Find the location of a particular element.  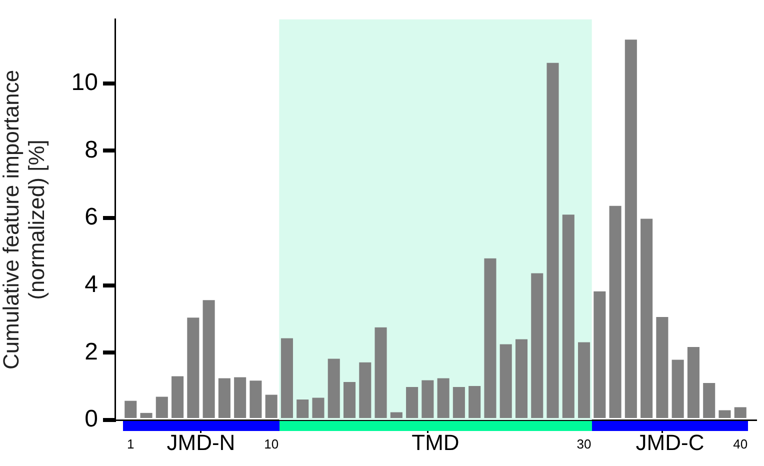

y-tick-label: 10 is located at coordinates (84, 82).